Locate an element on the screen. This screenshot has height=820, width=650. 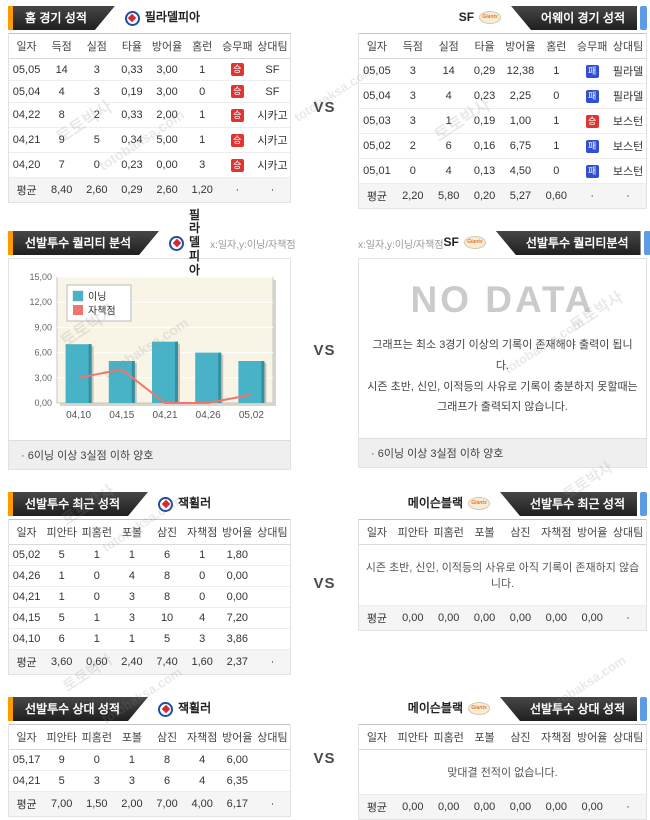
table-cell: 7,00 is located at coordinates (62, 803).